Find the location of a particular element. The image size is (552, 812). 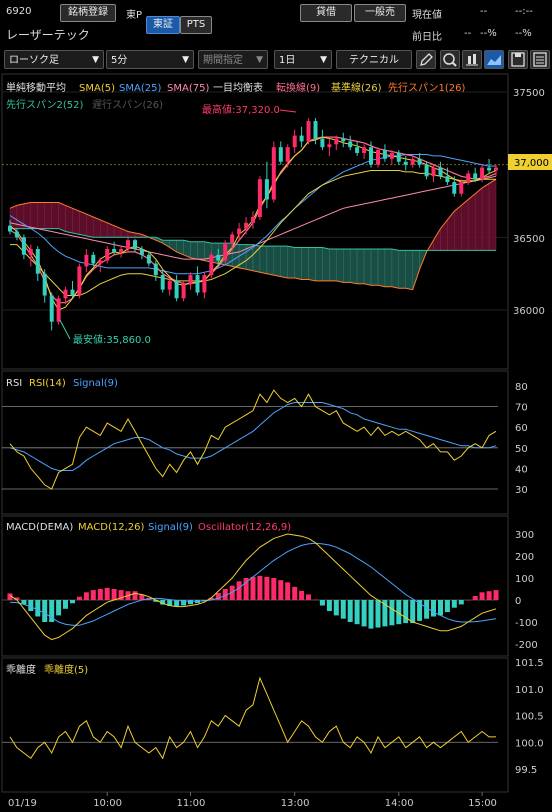

chart-style-icon is located at coordinates (494, 59).